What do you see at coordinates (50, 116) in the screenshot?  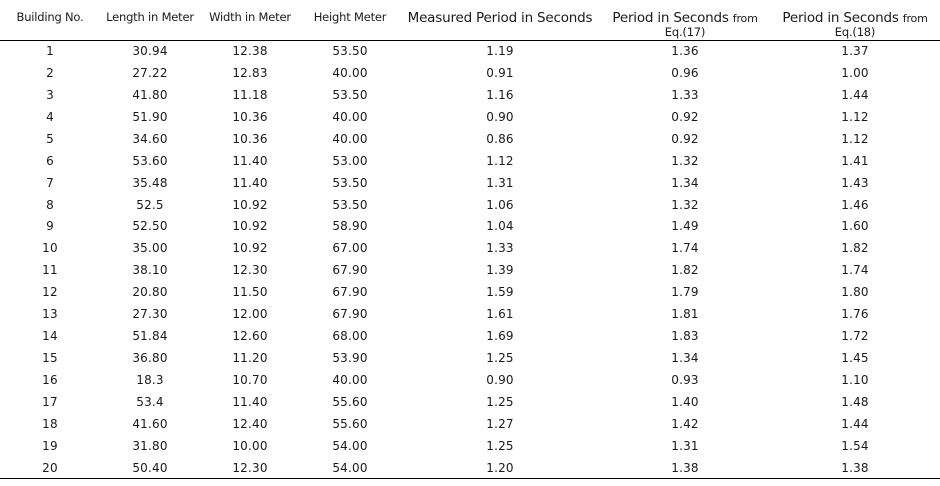 I see `building-no-cell: 4` at bounding box center [50, 116].